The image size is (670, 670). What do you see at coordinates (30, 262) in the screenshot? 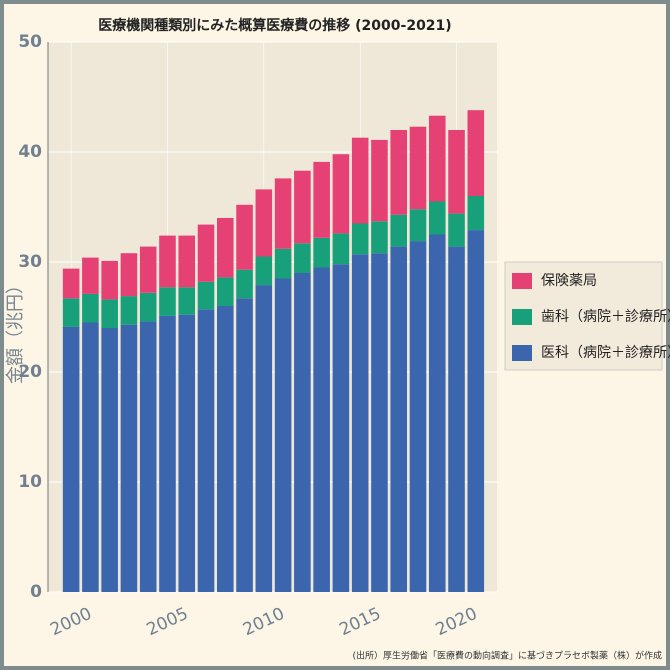
I see `y-tick-label: 30` at bounding box center [30, 262].